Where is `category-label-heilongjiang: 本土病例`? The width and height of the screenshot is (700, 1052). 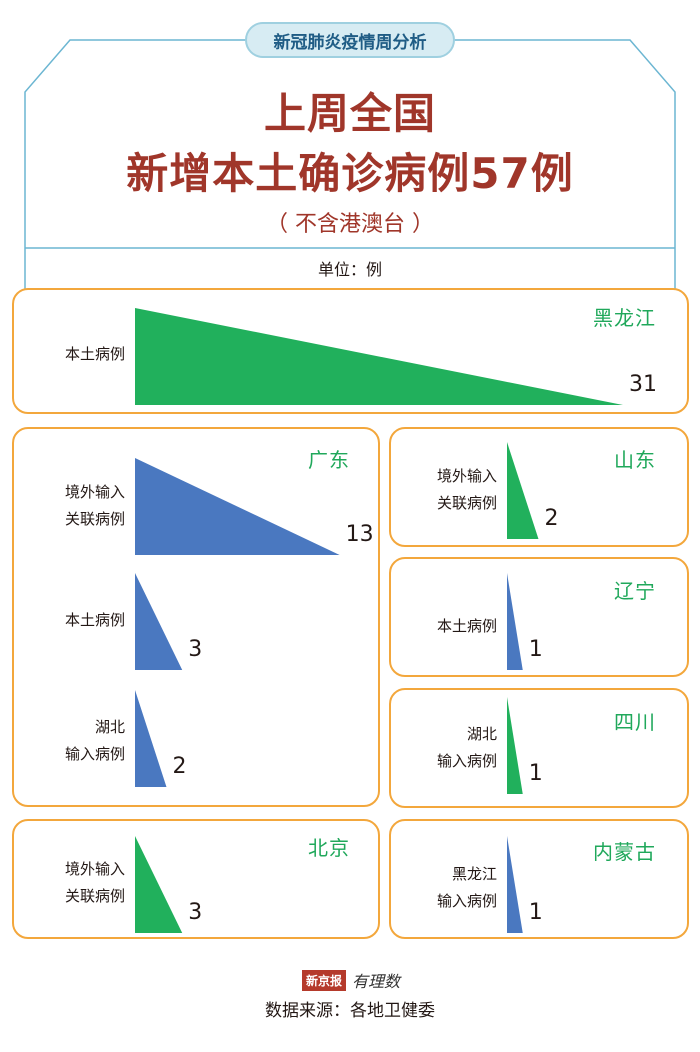
category-label-heilongjiang: 本土病例 is located at coordinates (94, 354).